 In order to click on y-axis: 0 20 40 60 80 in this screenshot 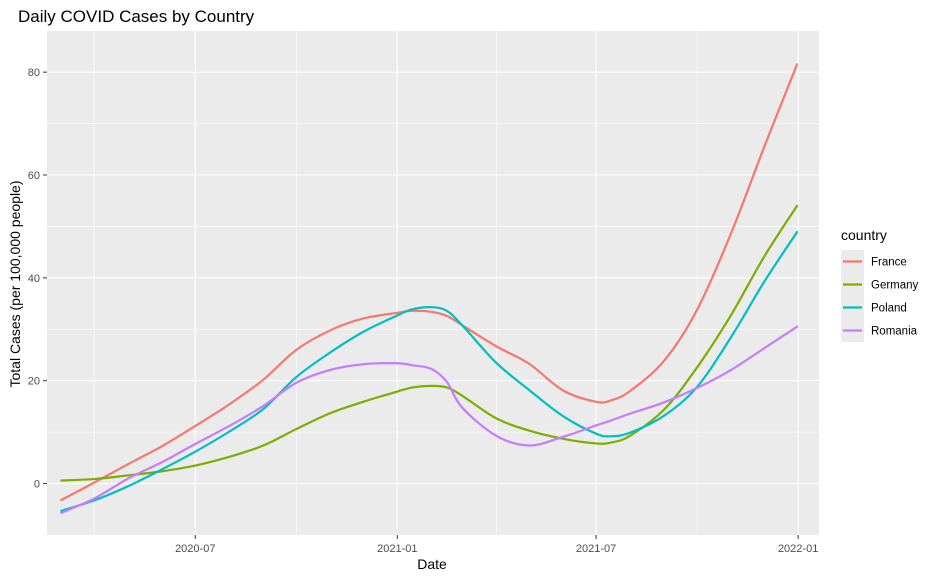, I will do `click(37, 279)`.